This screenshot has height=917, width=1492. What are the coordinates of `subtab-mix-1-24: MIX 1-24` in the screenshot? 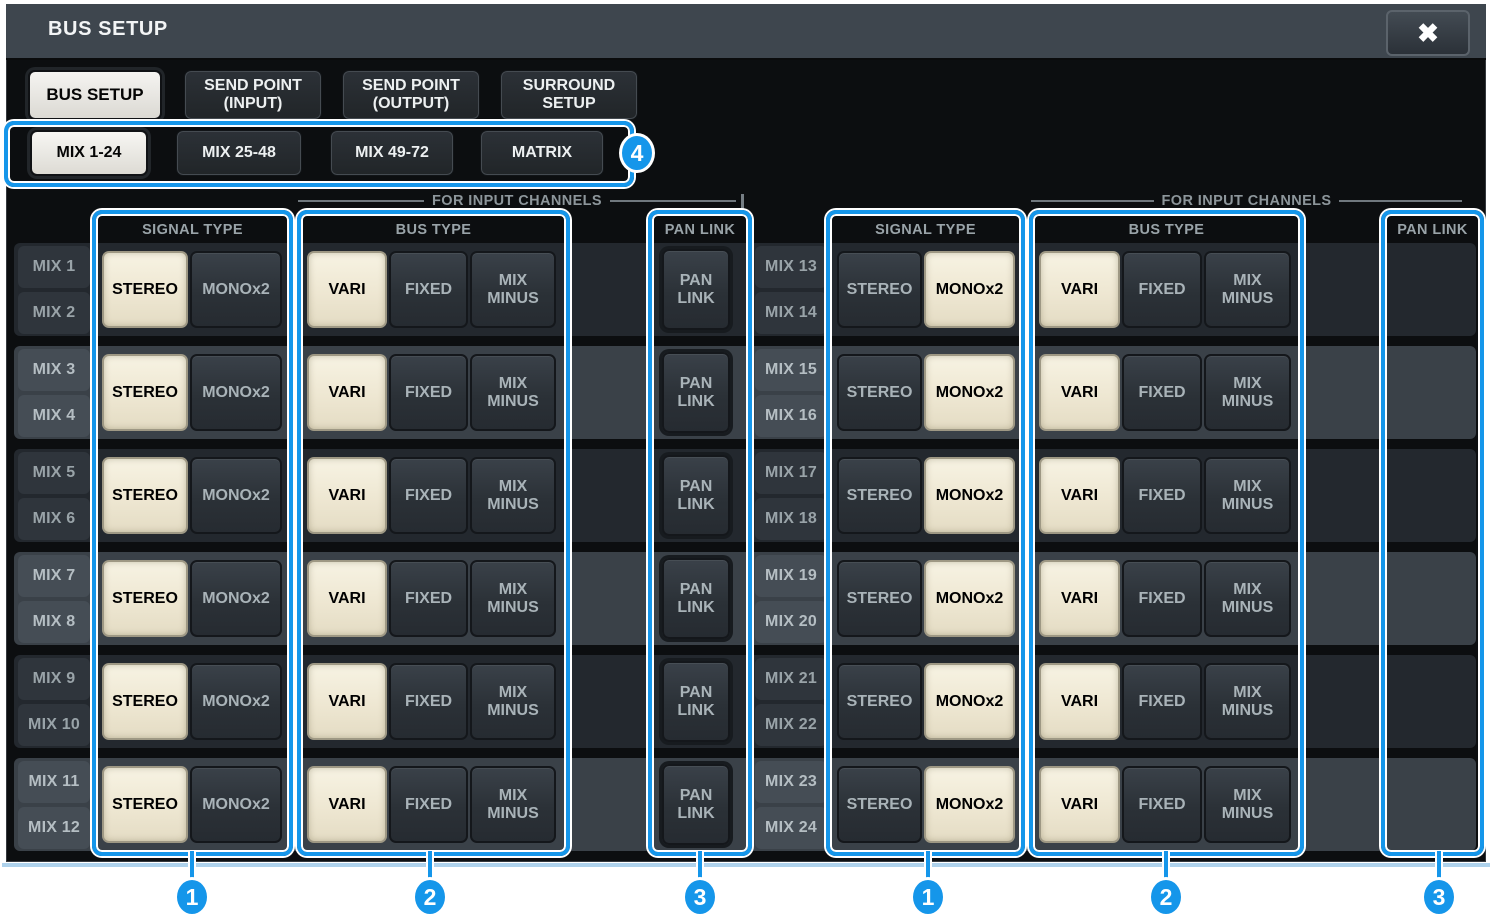 It's located at (89, 153).